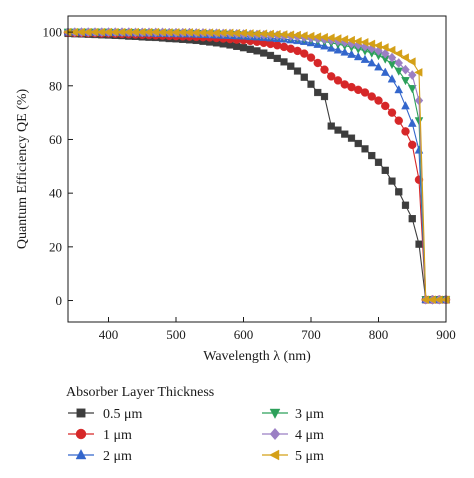  I want to click on legend: 0.5 μm 1 μm 2 μm 3 μm 4 μm 5 μm, so click(196, 435).